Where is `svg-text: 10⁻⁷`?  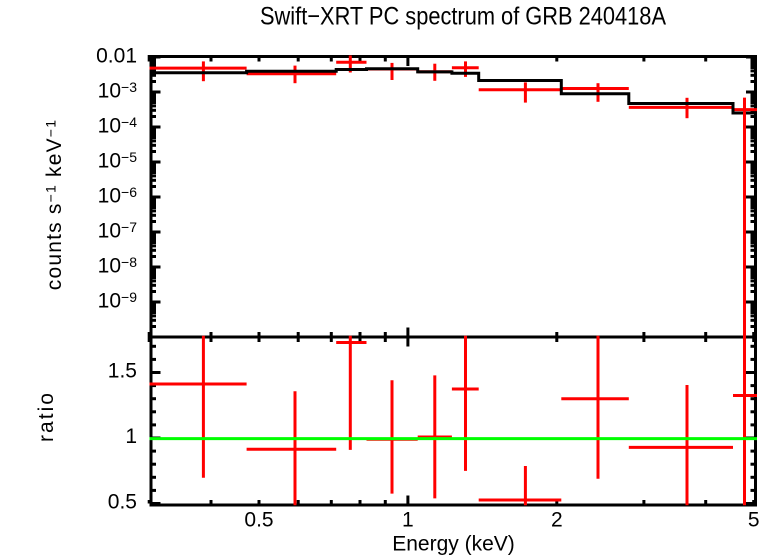 svg-text: 10⁻⁷ is located at coordinates (118, 231).